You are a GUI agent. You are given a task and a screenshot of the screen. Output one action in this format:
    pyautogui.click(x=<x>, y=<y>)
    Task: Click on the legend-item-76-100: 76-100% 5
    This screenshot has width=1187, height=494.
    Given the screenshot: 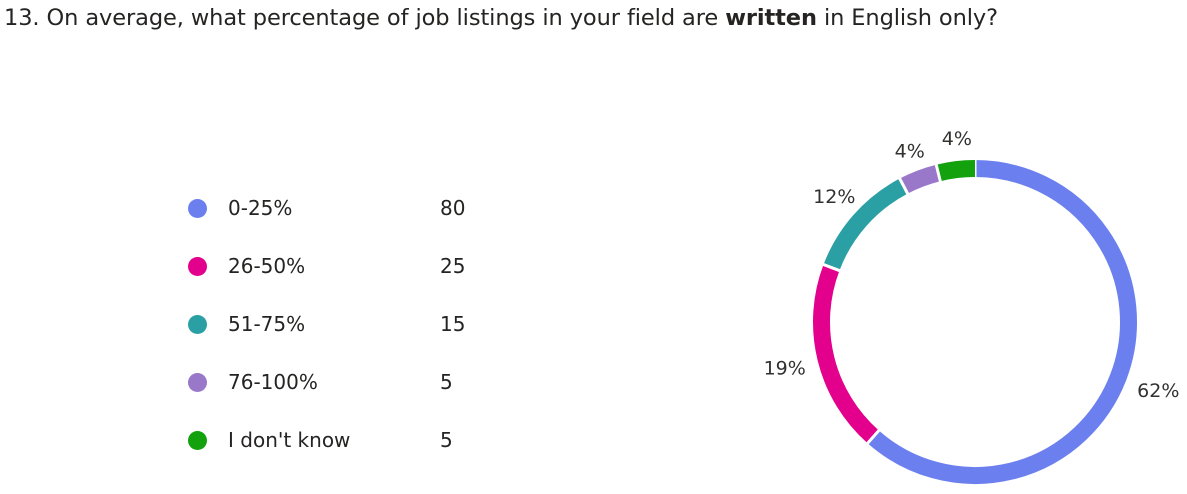 What is the action you would take?
    pyautogui.click(x=338, y=397)
    